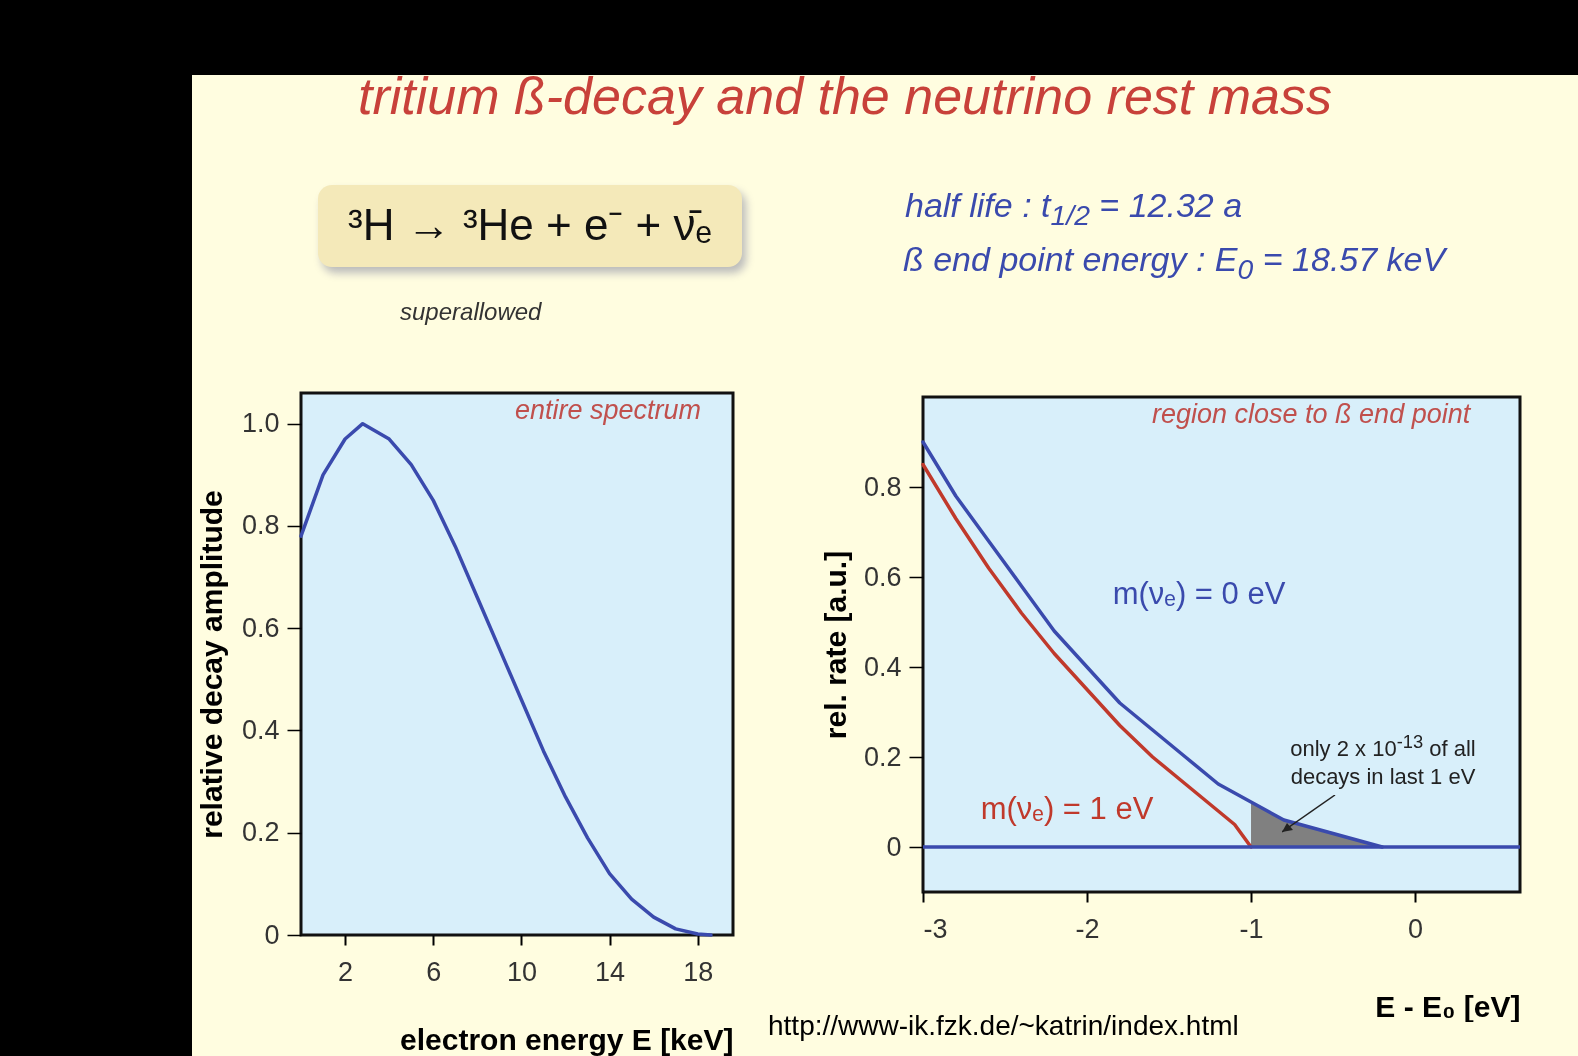 The height and width of the screenshot is (1056, 1578). Describe the element at coordinates (1174, 263) in the screenshot. I see `text: ß end point energy : E$_{0}$ = 18.57 keV` at that location.